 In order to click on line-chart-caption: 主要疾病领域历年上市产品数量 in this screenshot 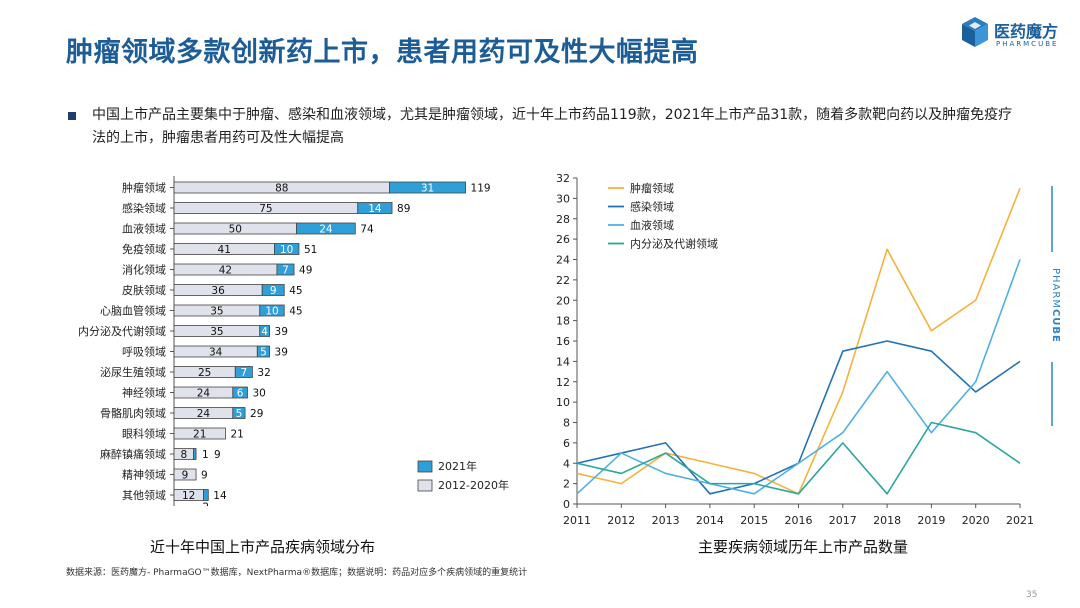, I will do `click(803, 547)`.